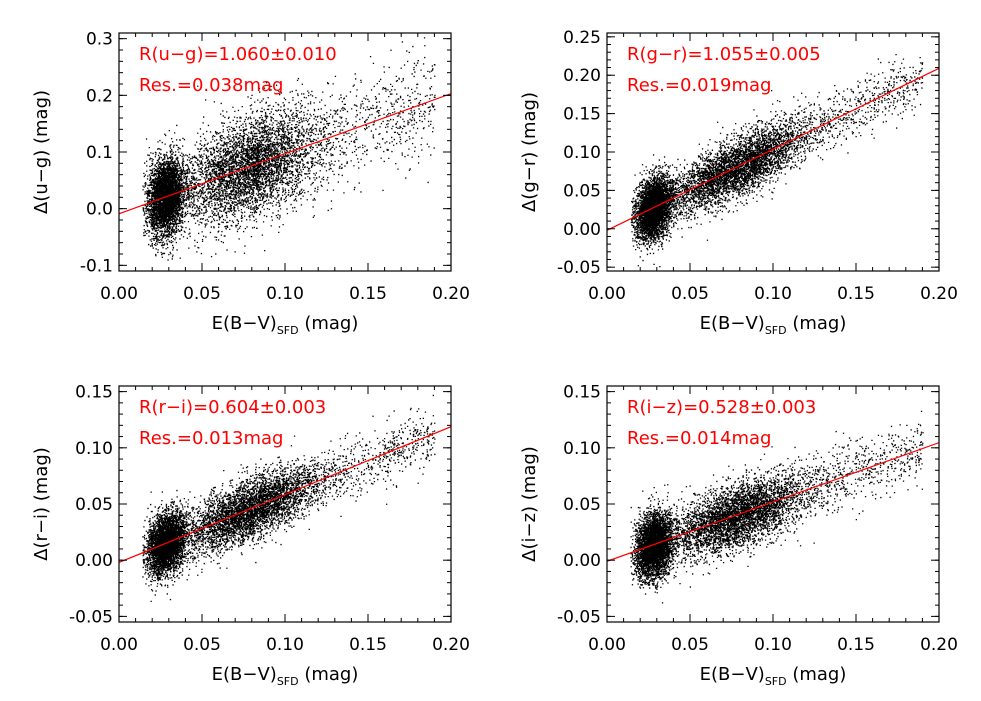 The height and width of the screenshot is (701, 981). Describe the element at coordinates (724, 54) in the screenshot. I see `fit-annotation: R(g−r)=1.055±0.005` at that location.